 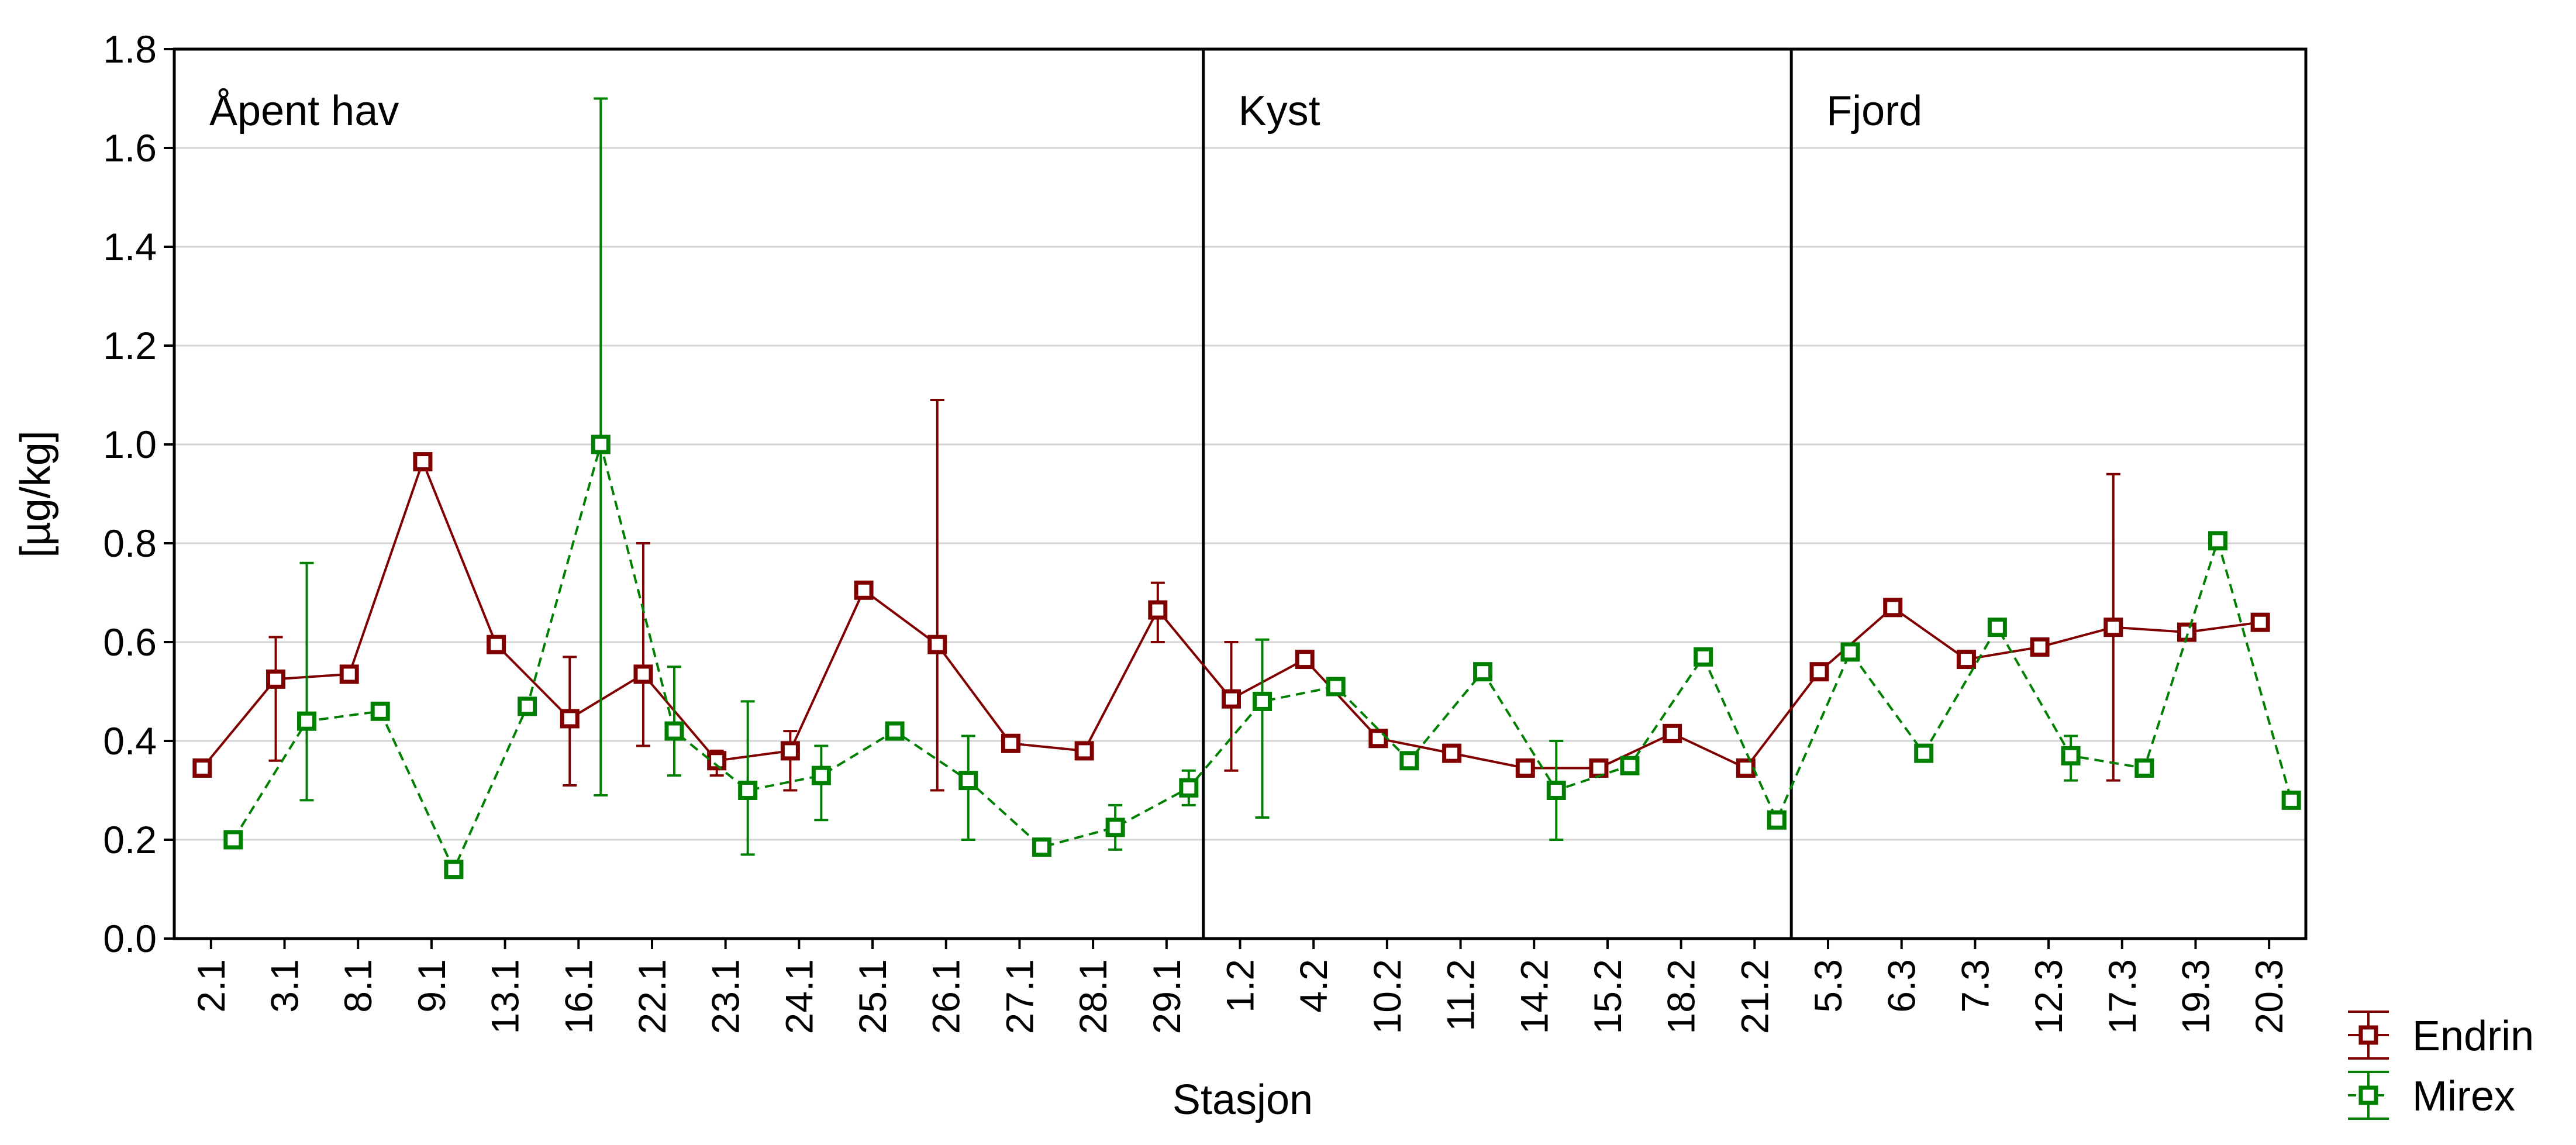 What do you see at coordinates (726, 996) in the screenshot?
I see `x-tick-label: 23.1` at bounding box center [726, 996].